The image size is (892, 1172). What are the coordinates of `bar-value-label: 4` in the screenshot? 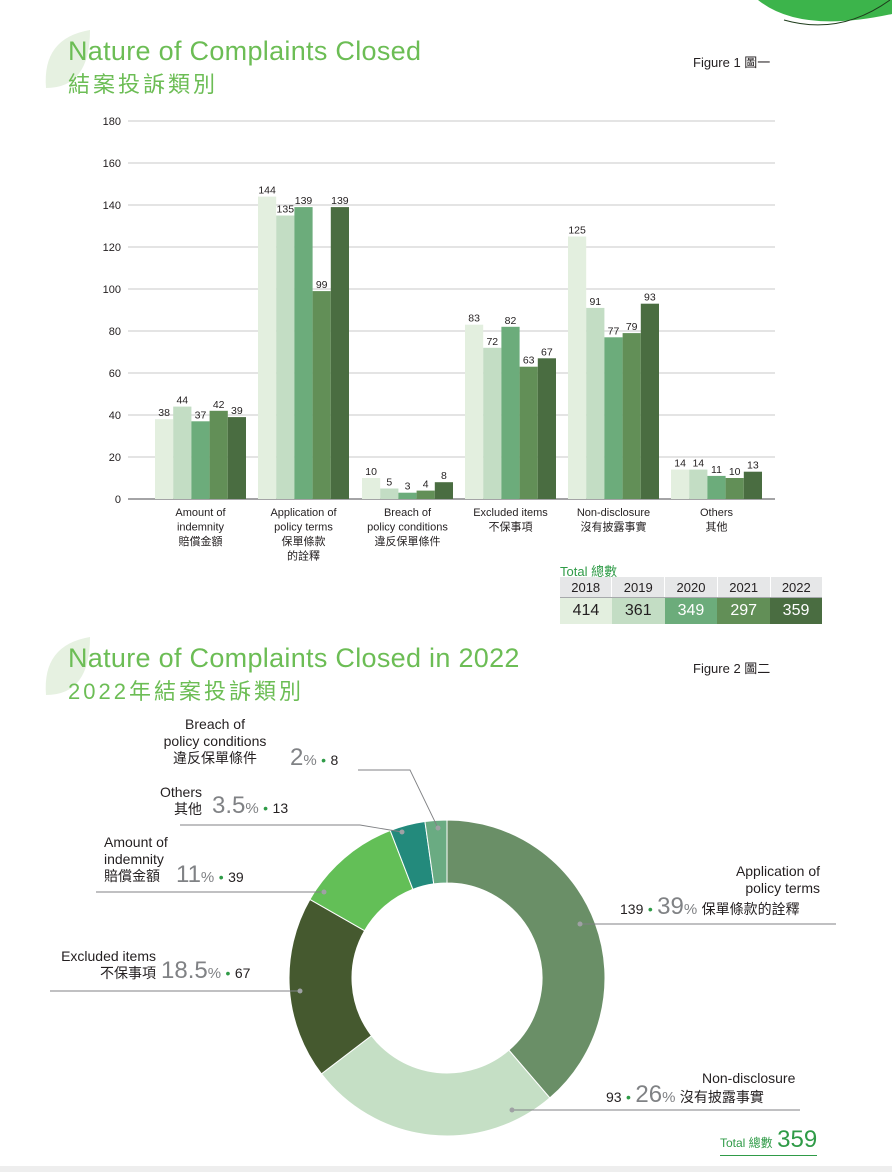 It's located at (426, 485).